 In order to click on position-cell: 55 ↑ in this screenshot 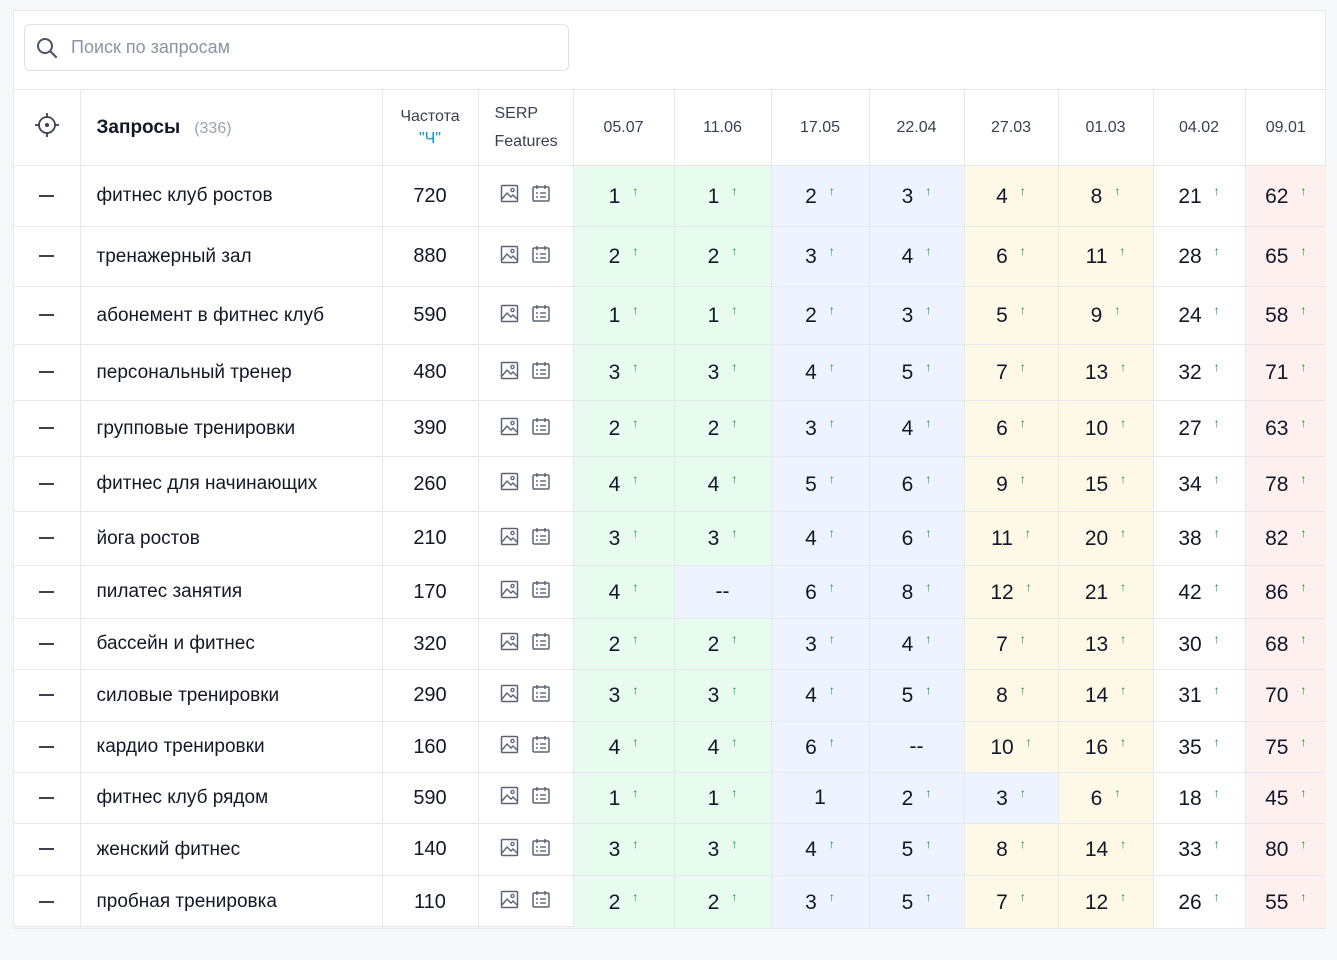, I will do `click(1285, 902)`.